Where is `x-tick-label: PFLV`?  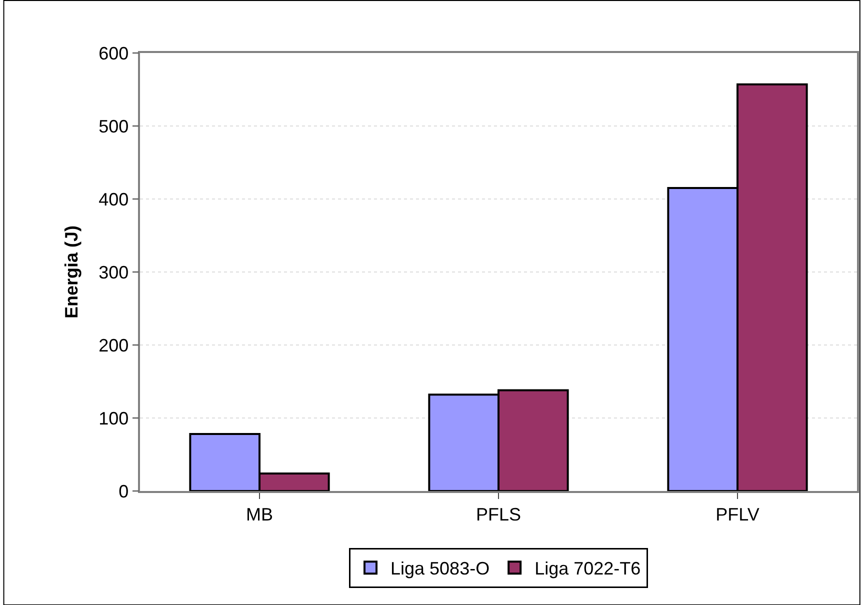 x-tick-label: PFLV is located at coordinates (738, 514).